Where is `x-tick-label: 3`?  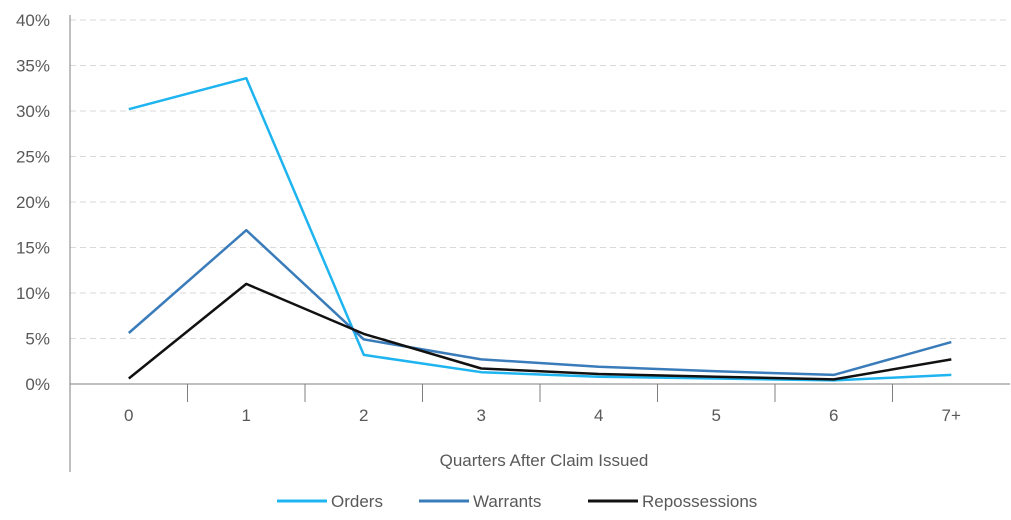
x-tick-label: 3 is located at coordinates (481, 415).